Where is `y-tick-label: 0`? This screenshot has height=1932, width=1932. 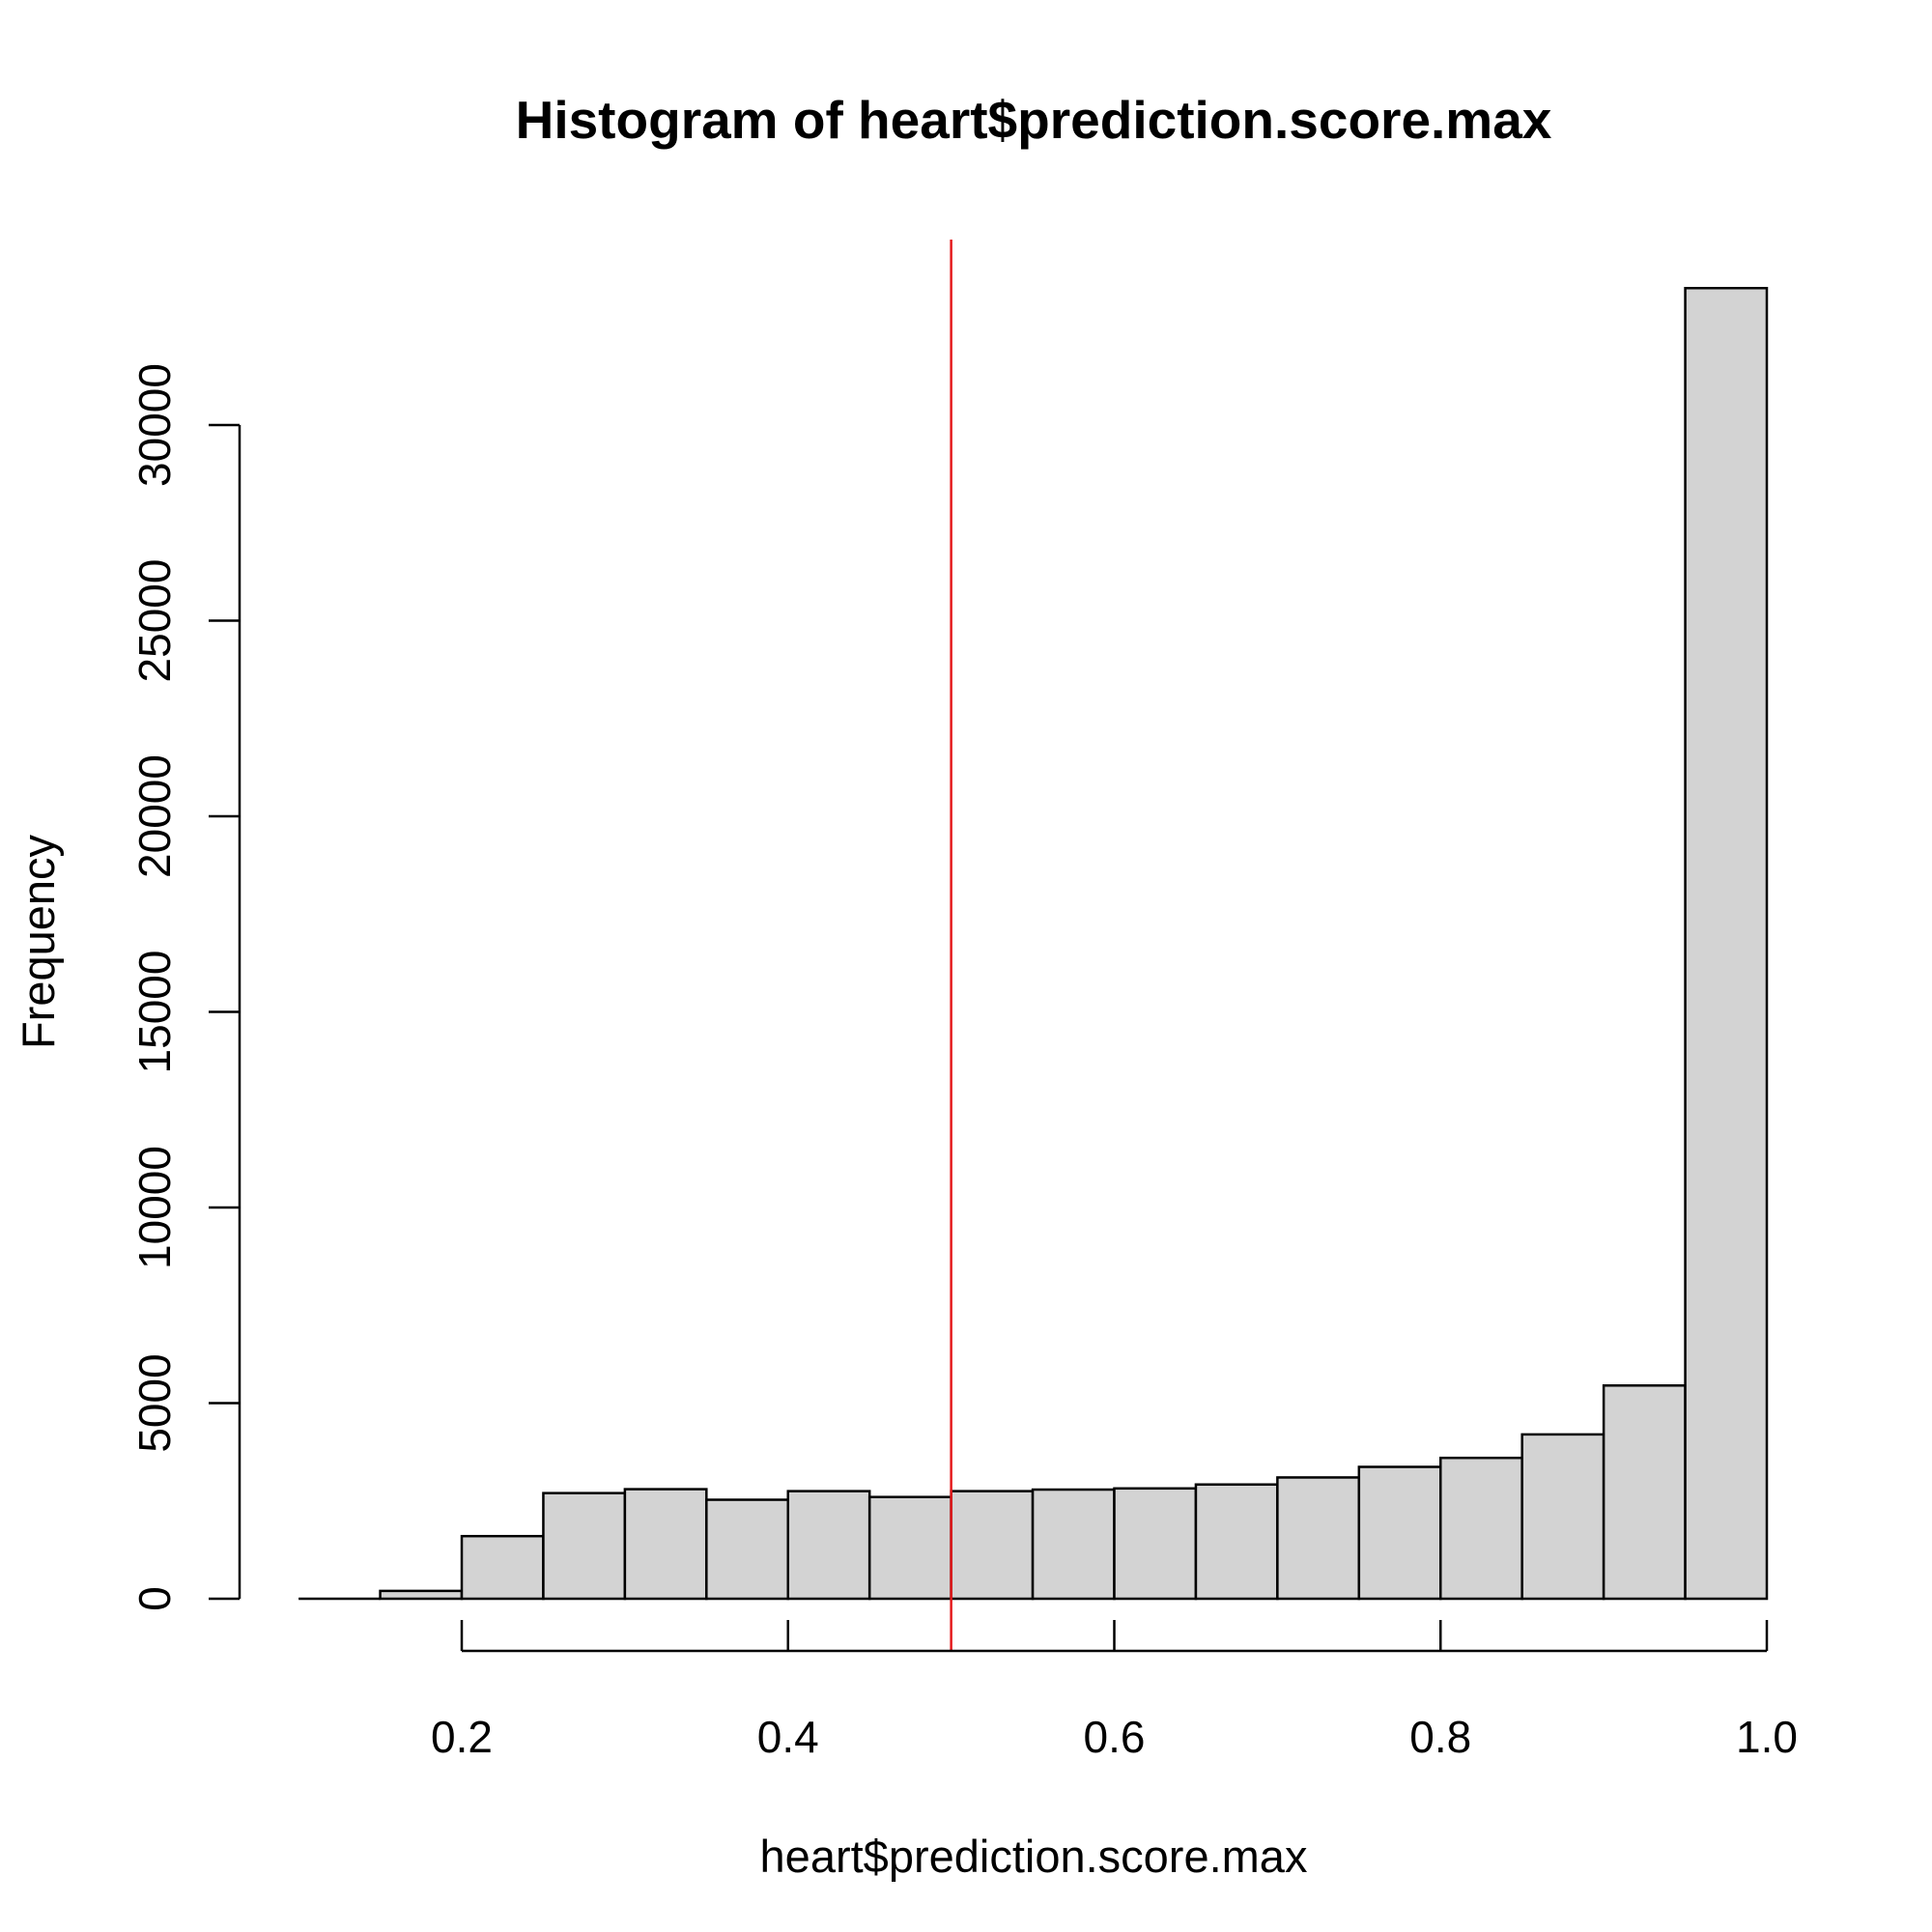
y-tick-label: 0 is located at coordinates (154, 1598).